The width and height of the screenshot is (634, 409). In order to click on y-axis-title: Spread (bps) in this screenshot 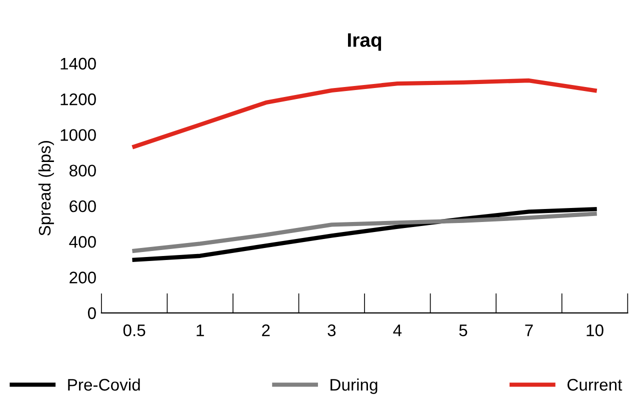, I will do `click(46, 188)`.